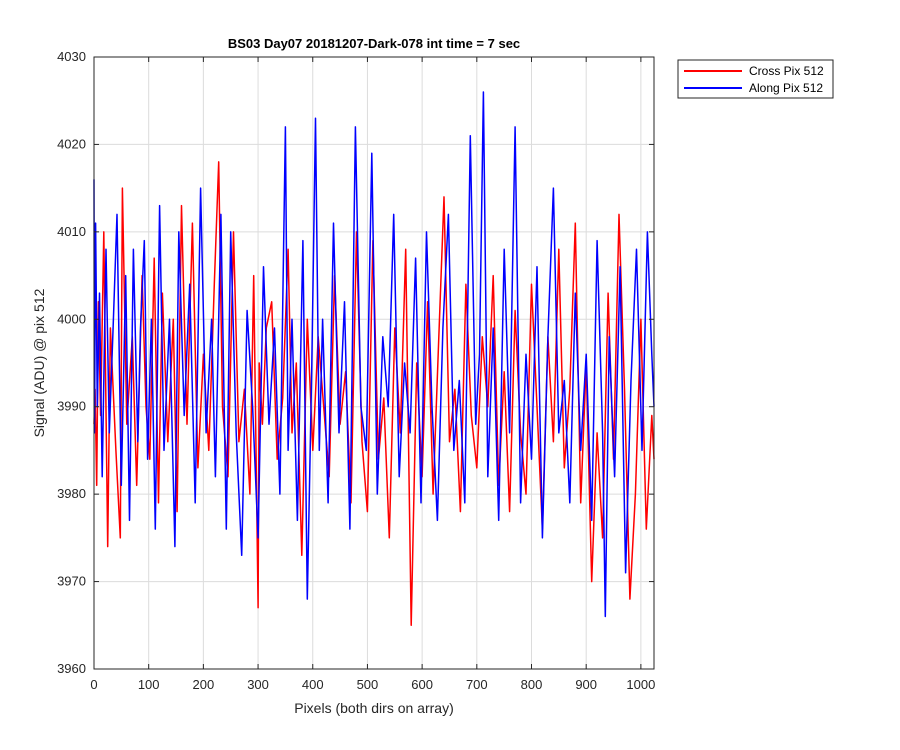 This screenshot has height=750, width=900. Describe the element at coordinates (71, 493) in the screenshot. I see `y-tick-label: 3980` at that location.